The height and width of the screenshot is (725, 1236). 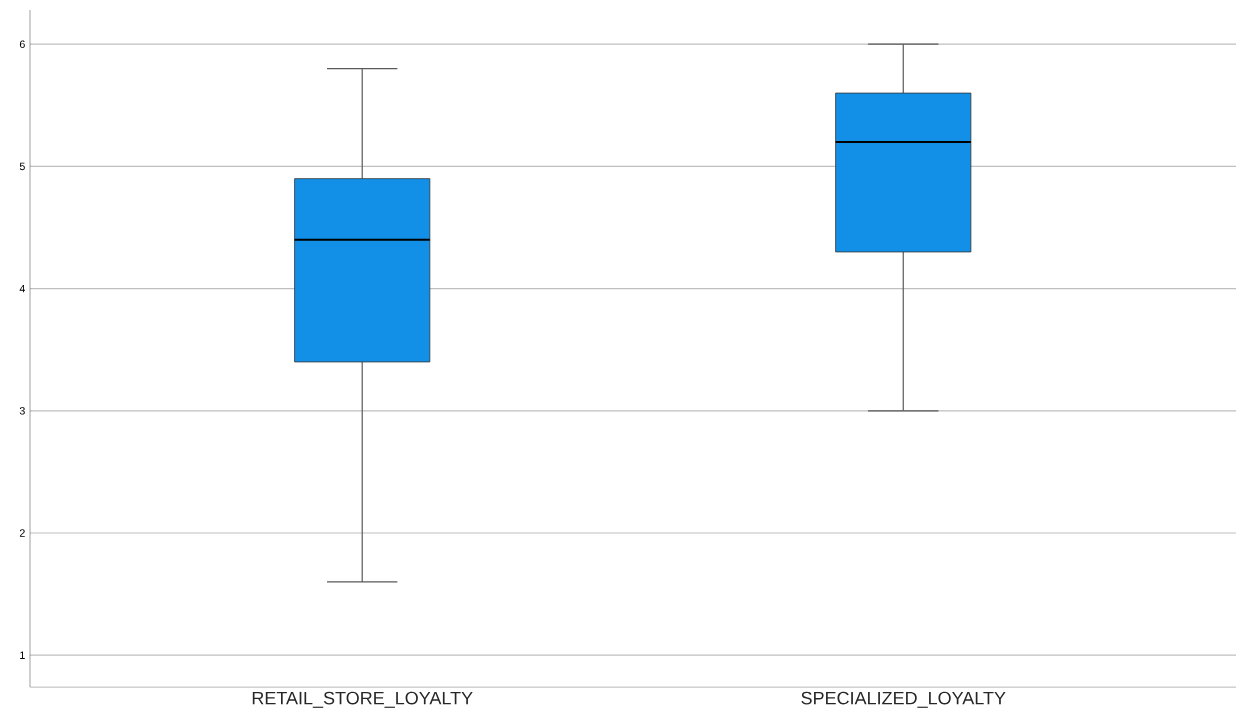 I want to click on y-tick-label: 4, so click(x=22, y=288).